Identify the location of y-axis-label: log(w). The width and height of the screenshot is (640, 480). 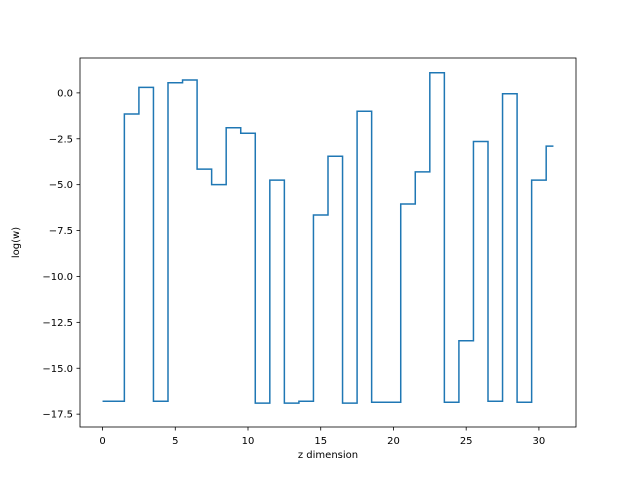
(16, 242).